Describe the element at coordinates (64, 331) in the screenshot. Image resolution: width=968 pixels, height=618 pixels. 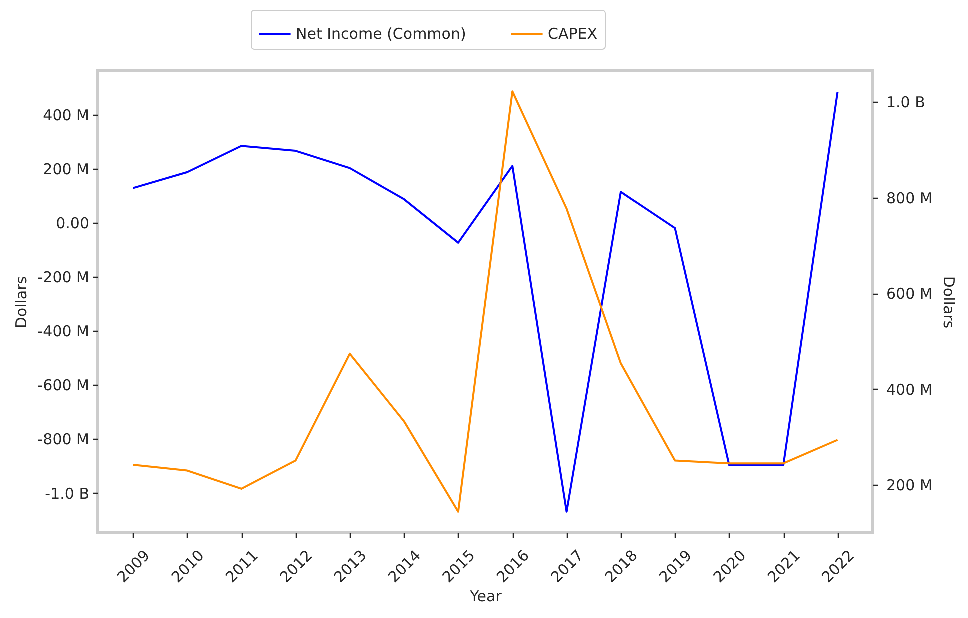
I see `y-tick-label: -400 M` at that location.